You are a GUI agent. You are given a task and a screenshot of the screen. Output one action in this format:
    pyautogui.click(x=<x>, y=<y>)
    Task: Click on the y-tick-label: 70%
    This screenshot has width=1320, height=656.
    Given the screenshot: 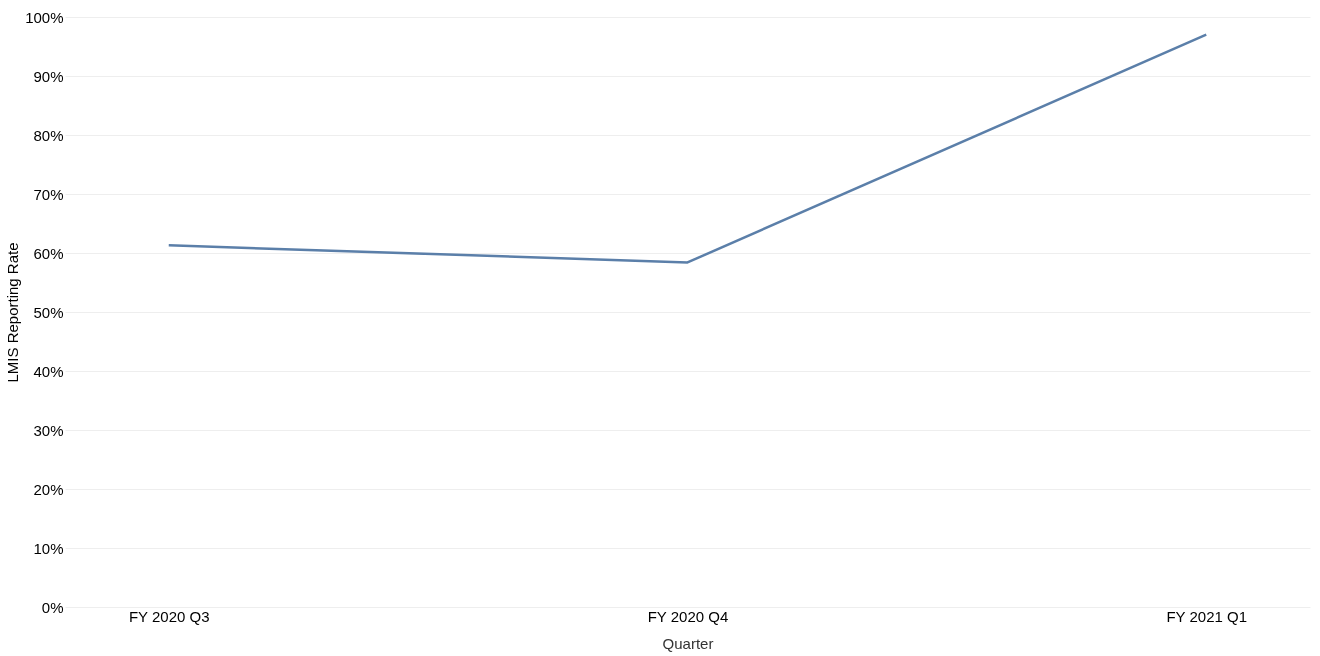 What is the action you would take?
    pyautogui.click(x=48, y=194)
    